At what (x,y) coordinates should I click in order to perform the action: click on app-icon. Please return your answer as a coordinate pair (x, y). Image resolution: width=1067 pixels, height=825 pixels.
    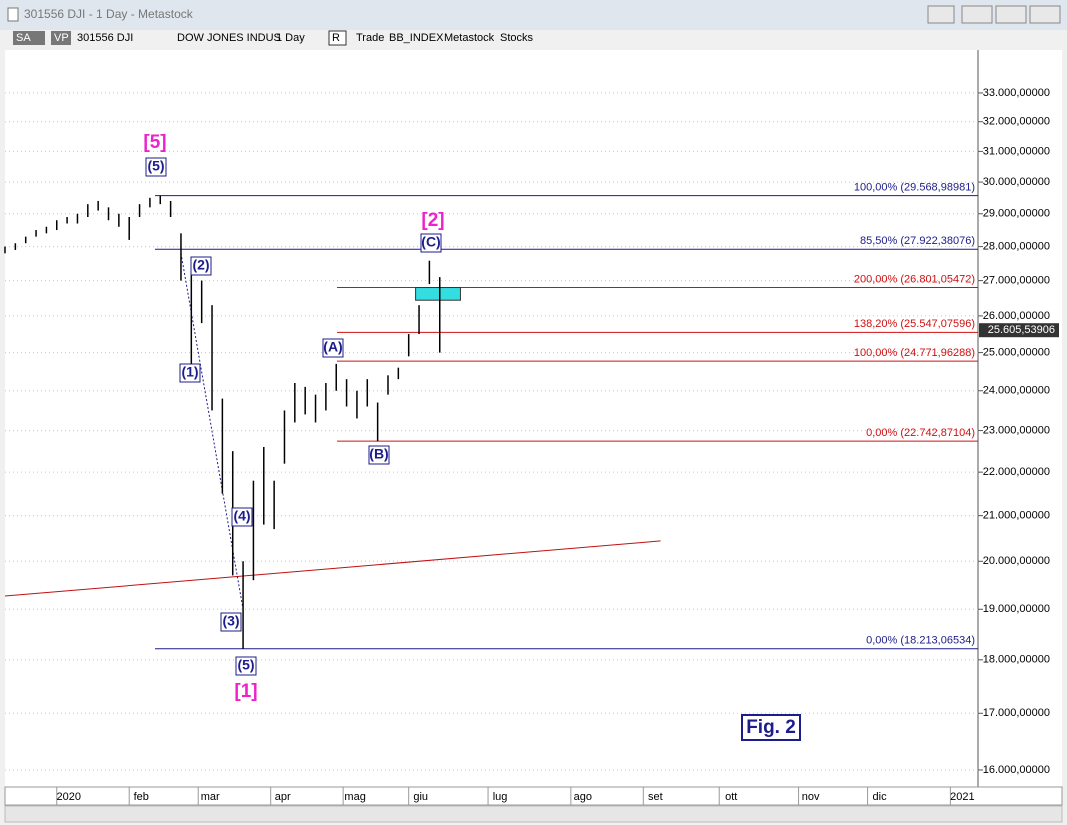
    Looking at the image, I should click on (13, 14).